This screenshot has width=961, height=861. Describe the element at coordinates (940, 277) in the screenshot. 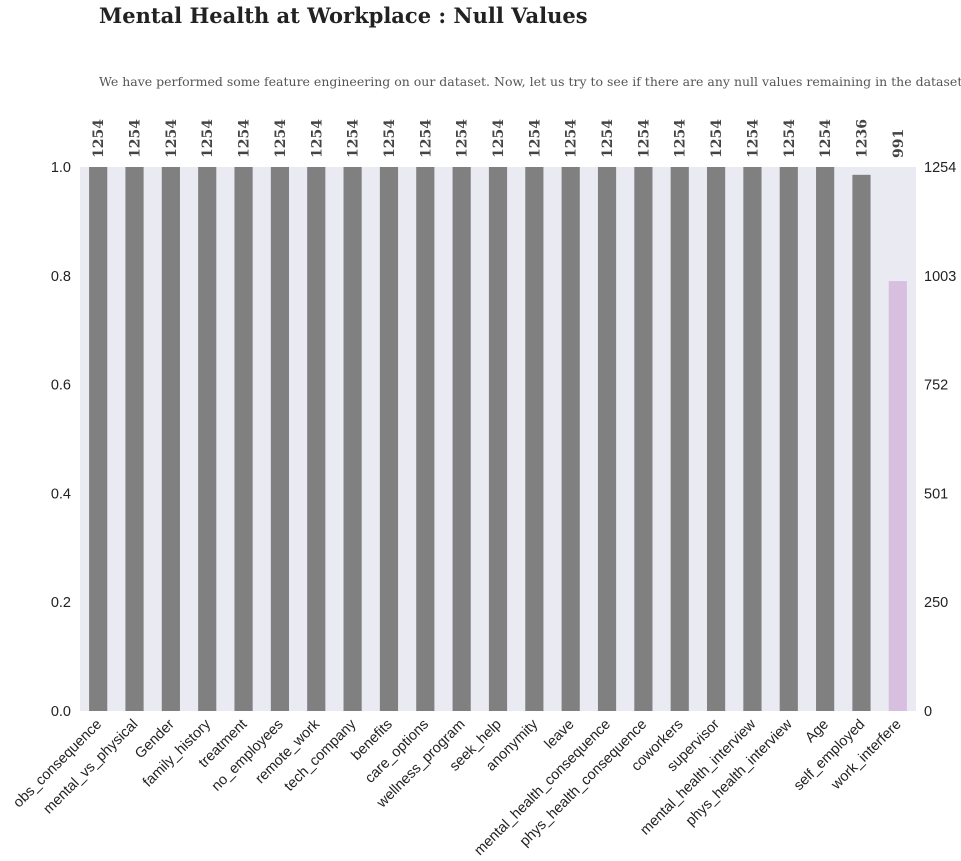

I see `right-tick-label: 1003` at that location.